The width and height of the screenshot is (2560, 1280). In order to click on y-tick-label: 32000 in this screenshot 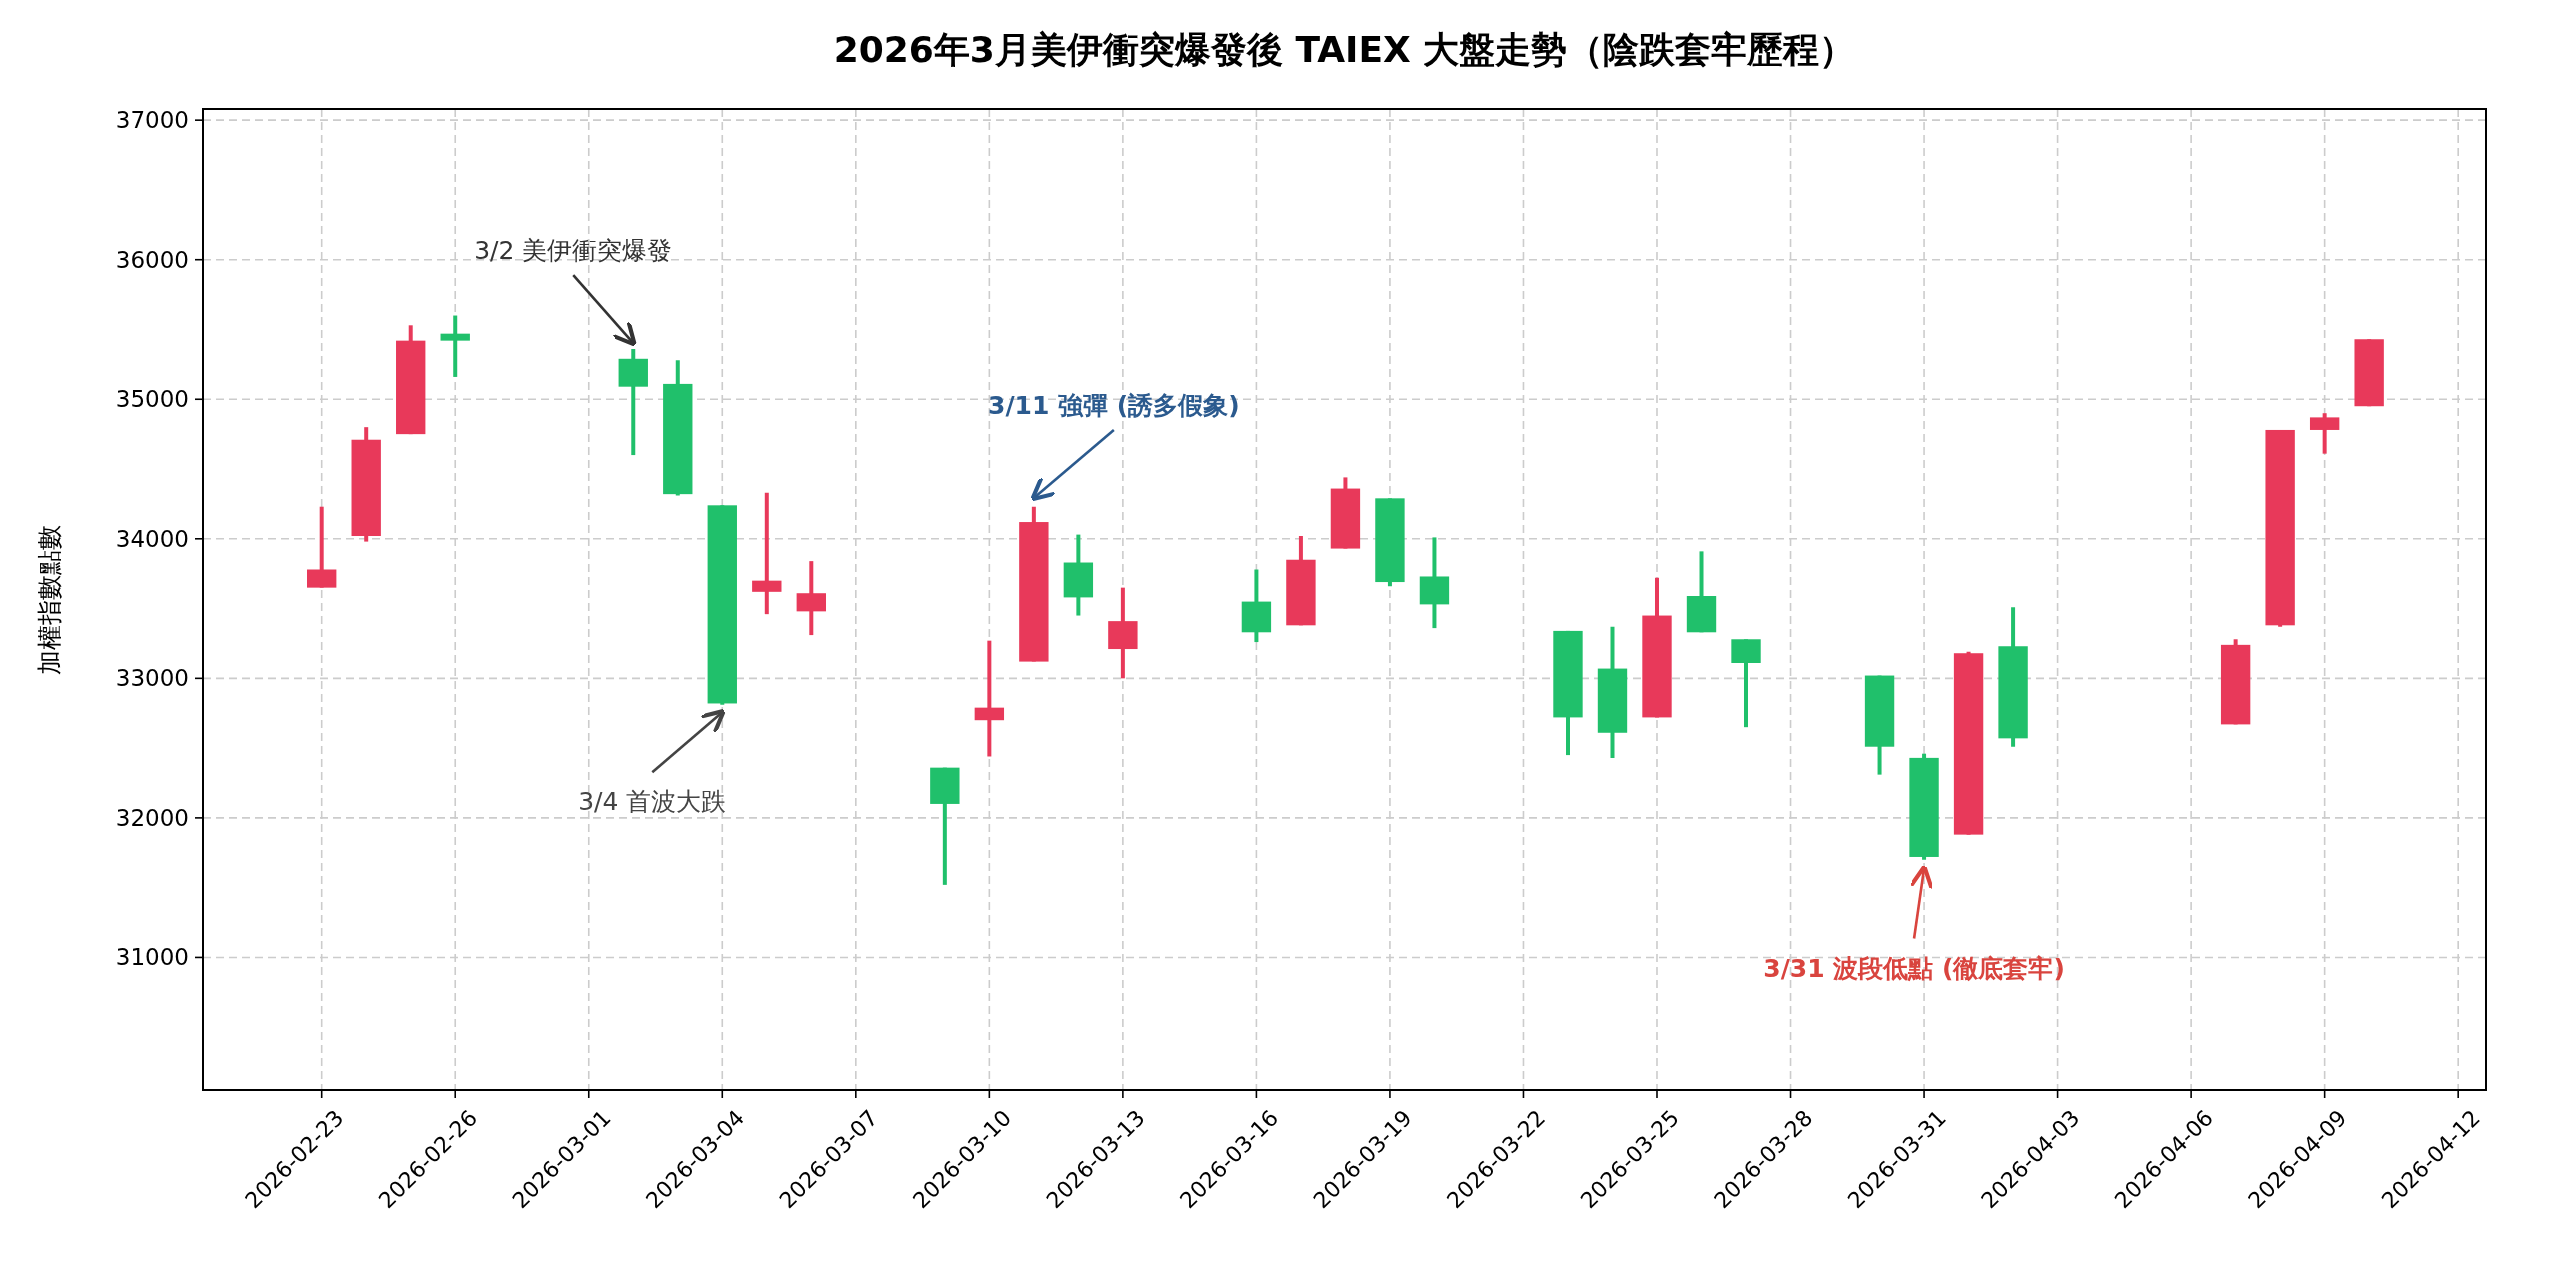, I will do `click(152, 817)`.